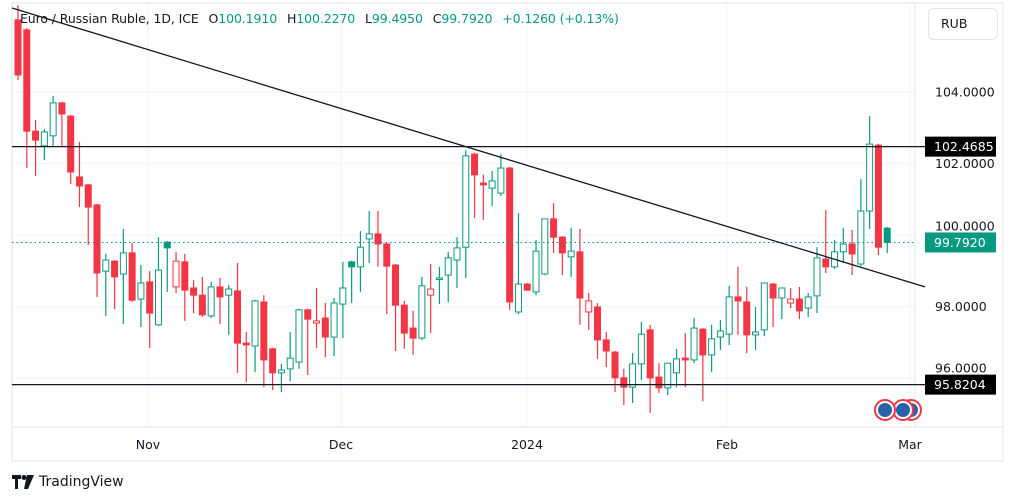 The width and height of the screenshot is (1016, 504). I want to click on x-tick-label: Dec, so click(341, 444).